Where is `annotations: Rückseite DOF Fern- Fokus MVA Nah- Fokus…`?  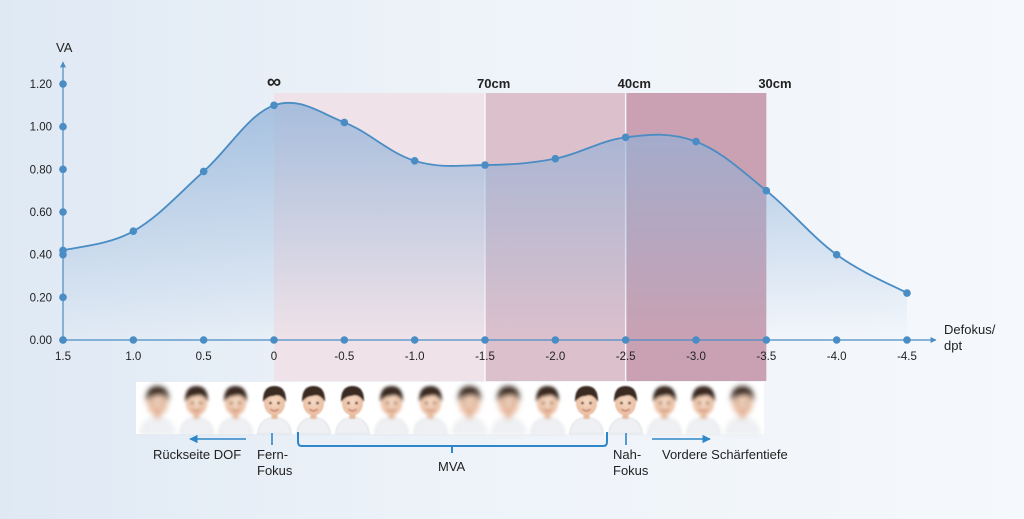 annotations: Rückseite DOF Fern- Fokus MVA Nah- Fokus… is located at coordinates (470, 455).